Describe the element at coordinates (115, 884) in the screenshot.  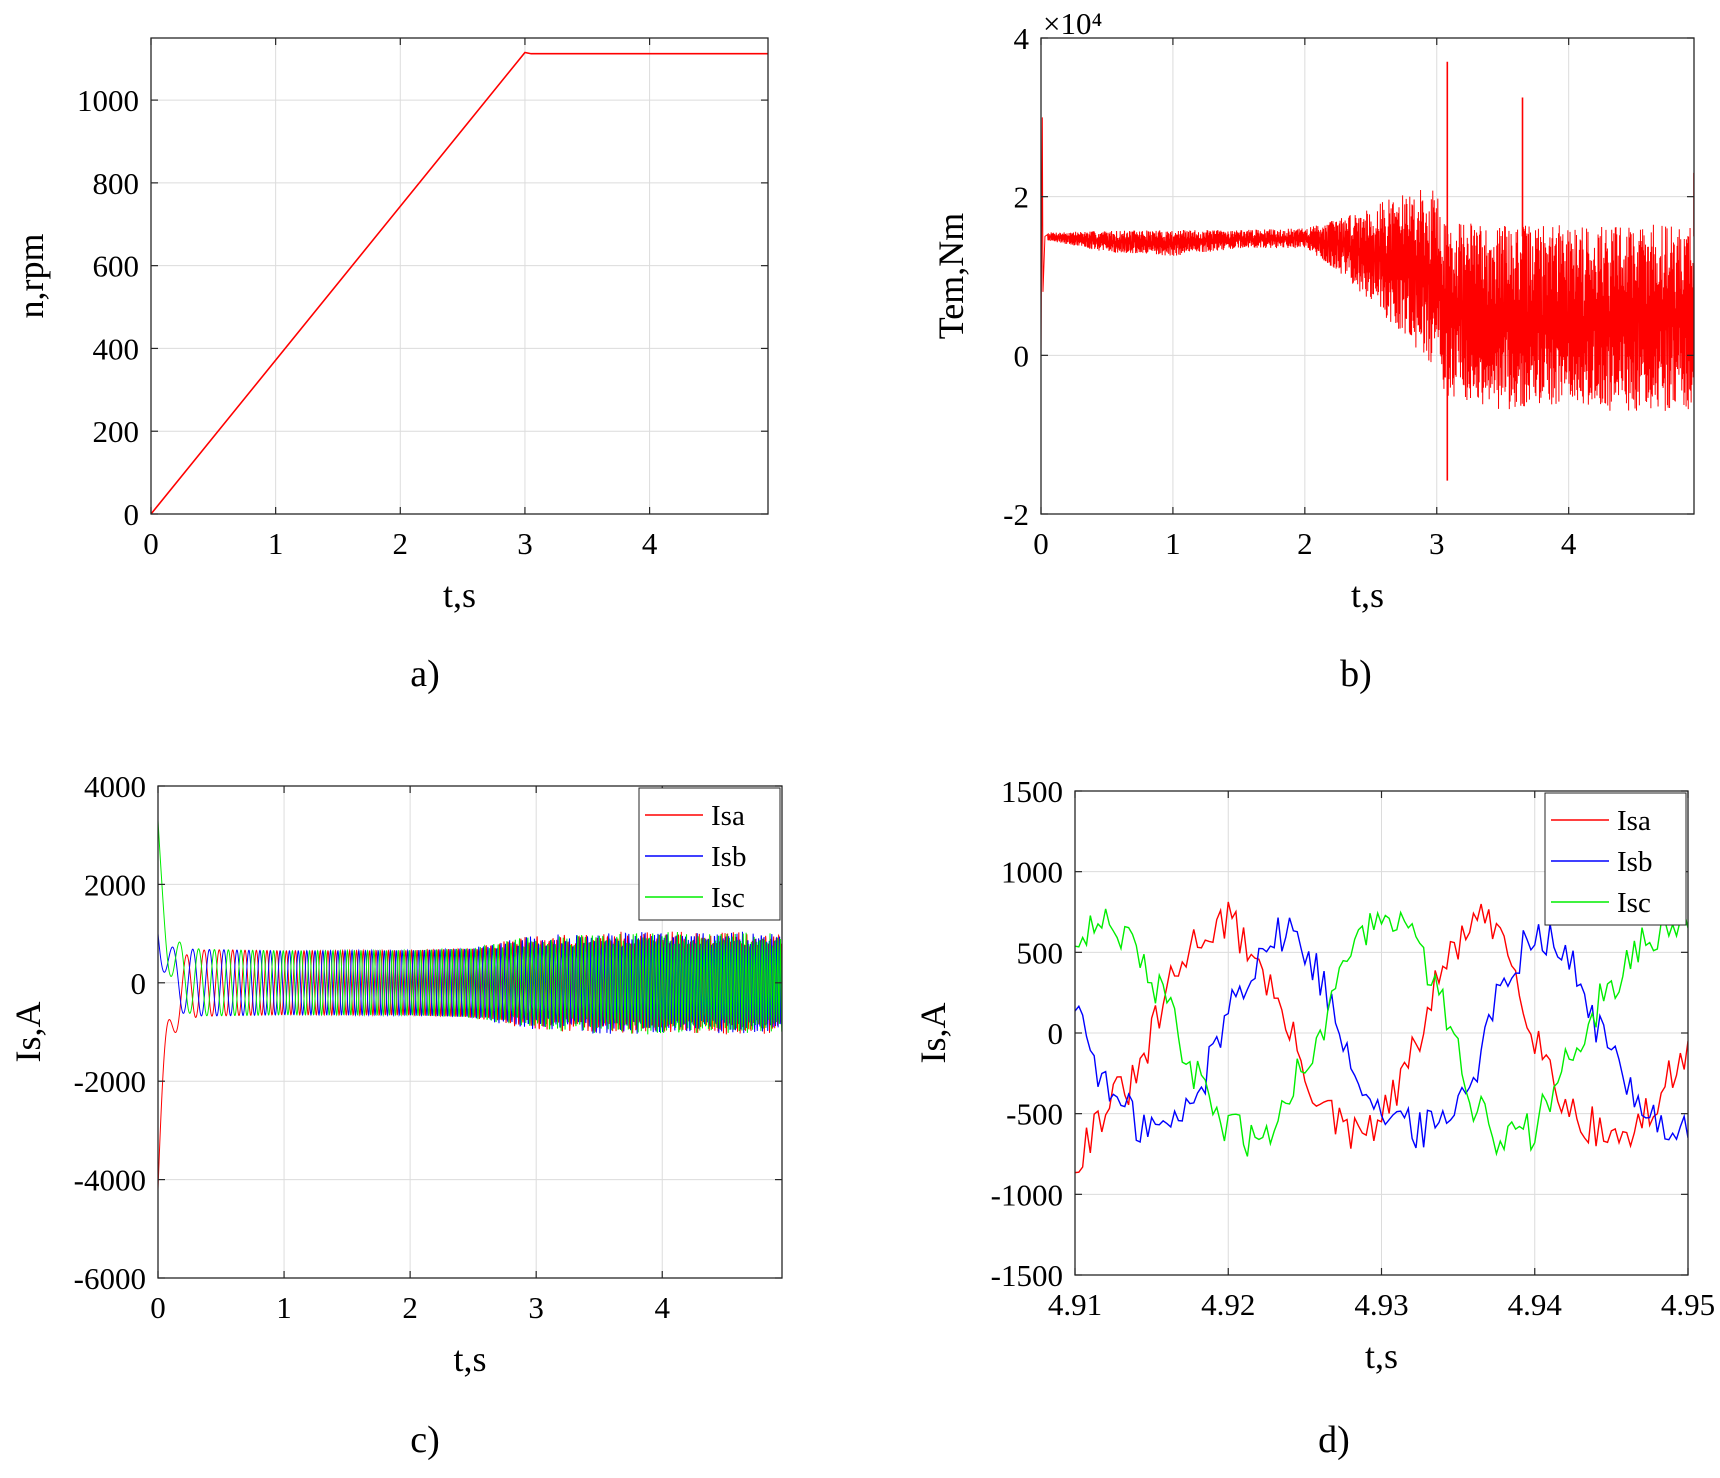
I see `y-tick-label: 2000` at that location.